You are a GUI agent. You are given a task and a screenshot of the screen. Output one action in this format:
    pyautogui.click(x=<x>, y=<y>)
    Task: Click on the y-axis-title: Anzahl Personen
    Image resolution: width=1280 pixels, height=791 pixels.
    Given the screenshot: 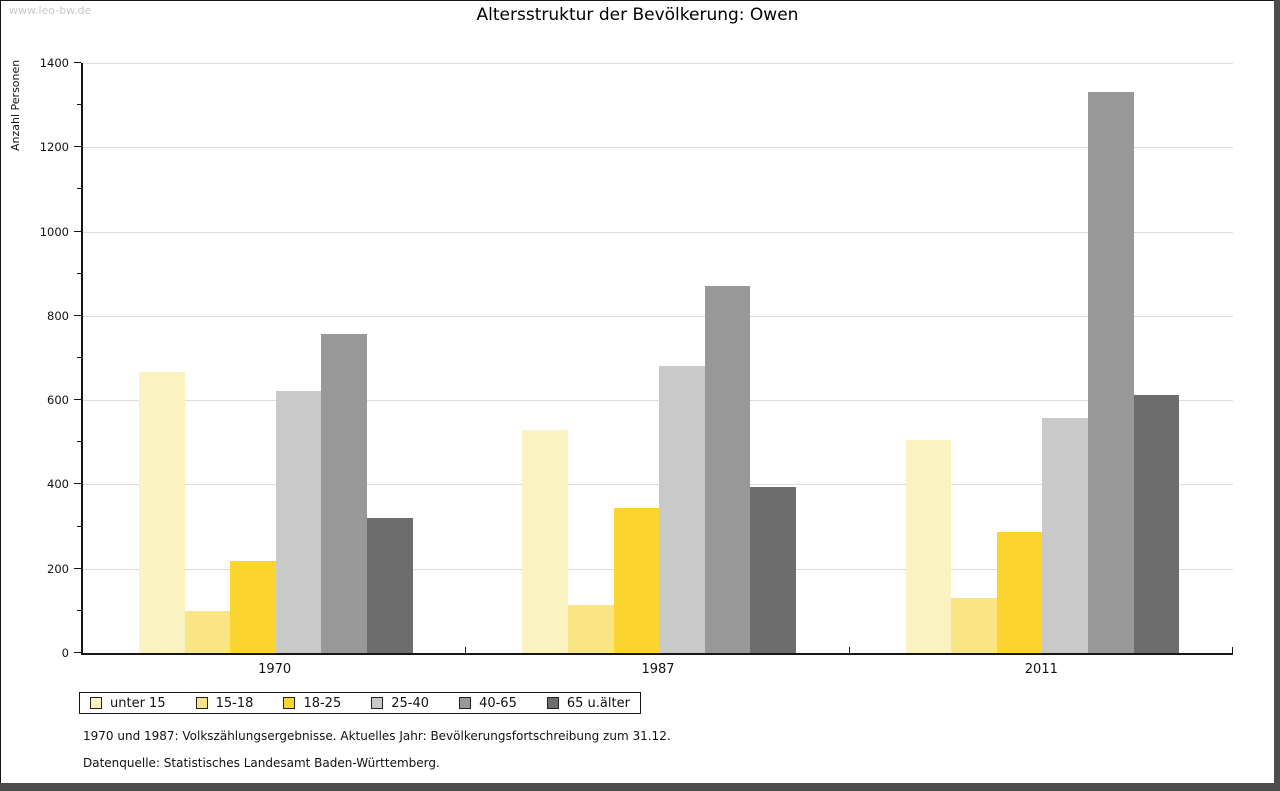 What is the action you would take?
    pyautogui.click(x=15, y=105)
    